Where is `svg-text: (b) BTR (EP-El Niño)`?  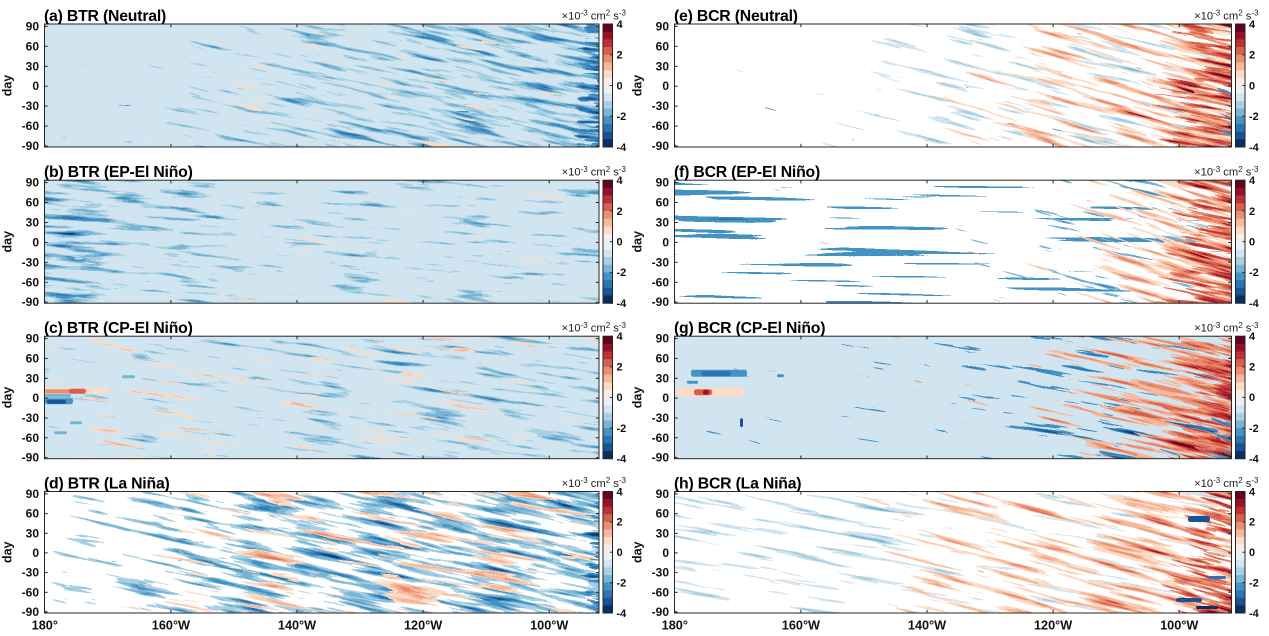
svg-text: (b) BTR (EP-El Niño) is located at coordinates (118, 172).